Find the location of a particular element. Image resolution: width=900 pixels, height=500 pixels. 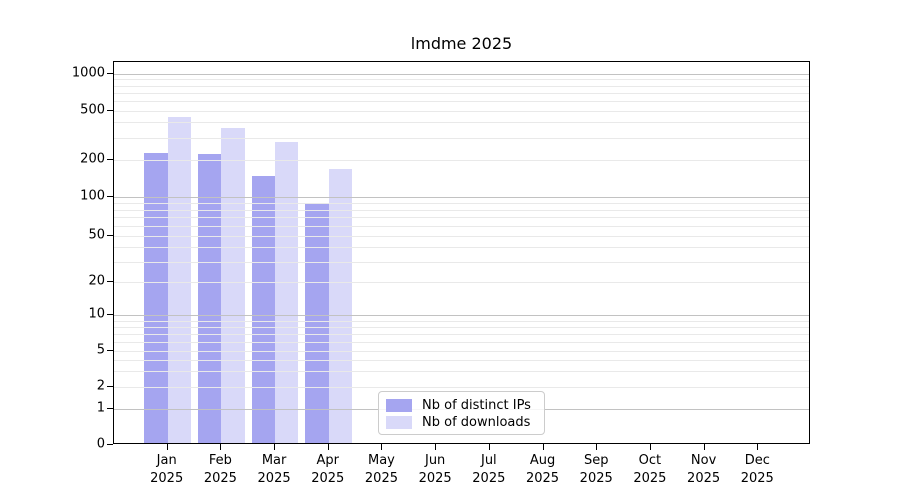

x-axis-tick-label-aug: Aug 2025 is located at coordinates (542, 469).